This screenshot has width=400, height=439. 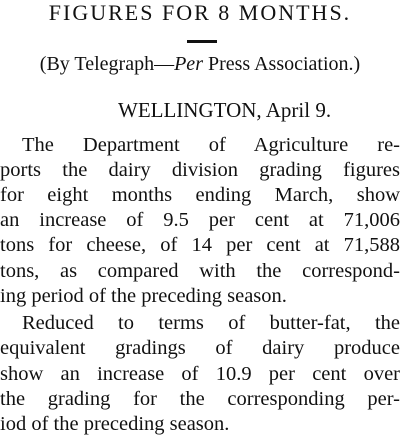 What do you see at coordinates (115, 424) in the screenshot?
I see `paragraph-2-line-5: iod of the preceding season.` at bounding box center [115, 424].